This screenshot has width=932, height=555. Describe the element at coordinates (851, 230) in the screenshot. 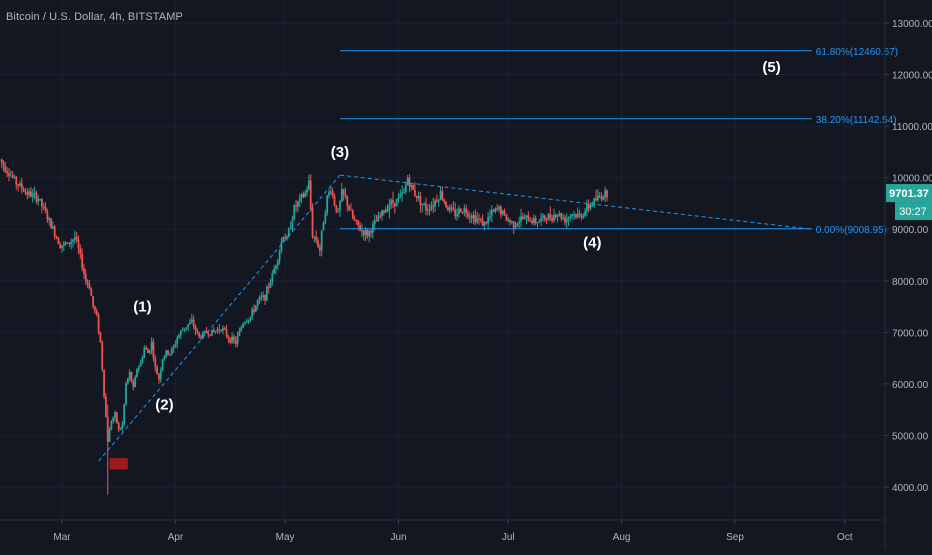

I see `fib-level-label: 0.00%(9008.95)` at that location.